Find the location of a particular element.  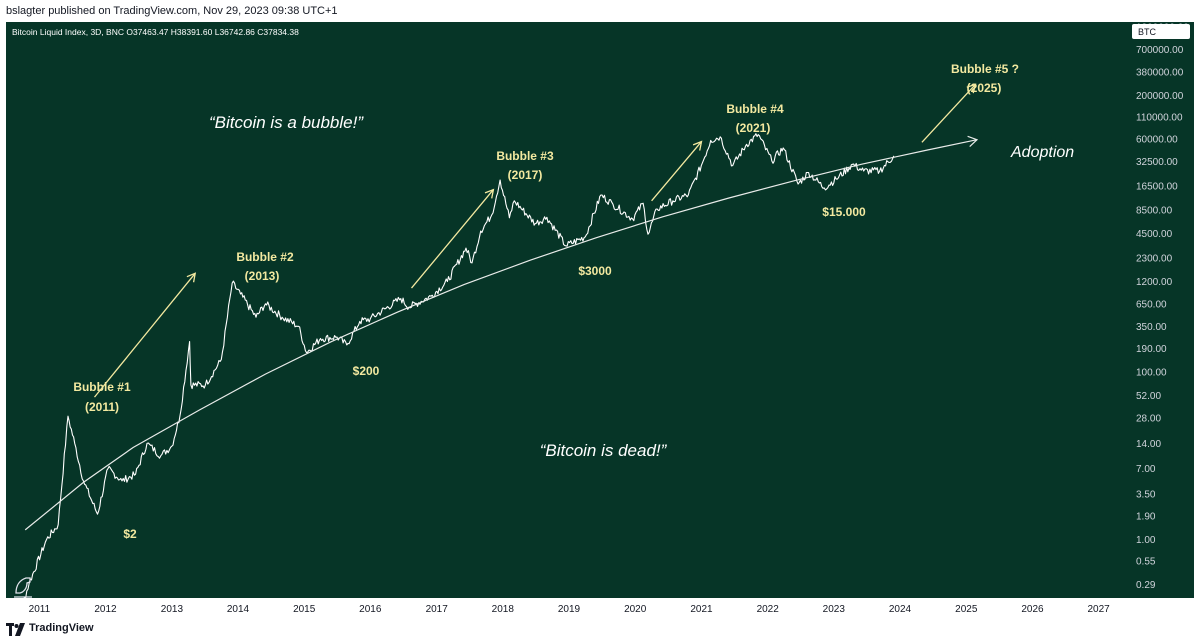

x-tick-label: 2019 is located at coordinates (569, 609).